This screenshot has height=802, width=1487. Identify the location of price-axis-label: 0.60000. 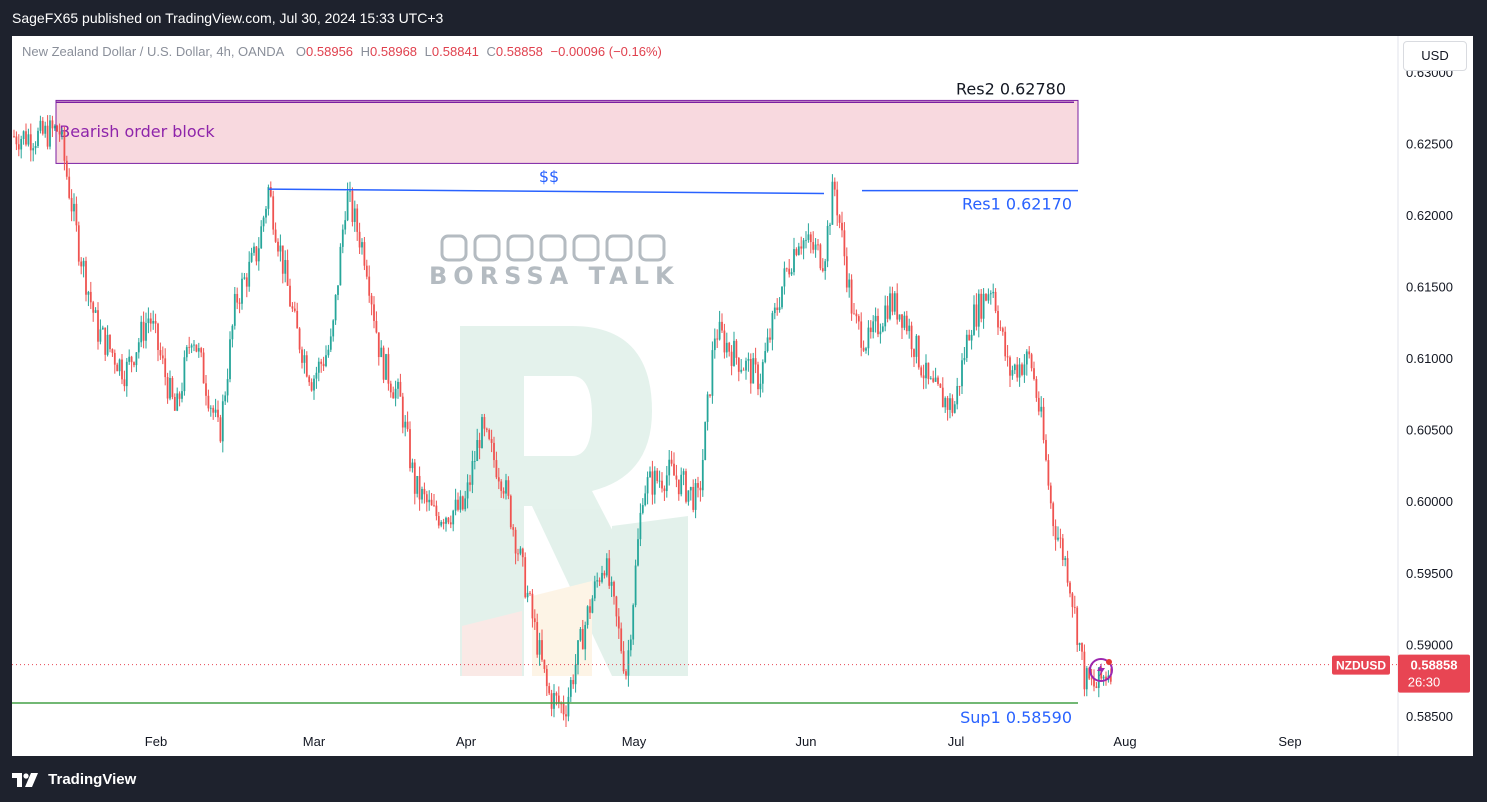
(1429, 501).